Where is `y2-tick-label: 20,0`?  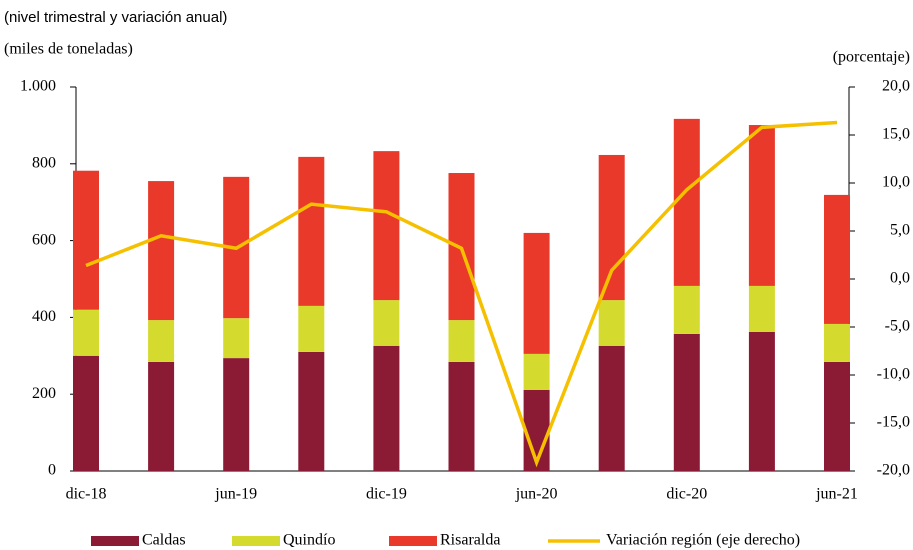
y2-tick-label: 20,0 is located at coordinates (896, 86).